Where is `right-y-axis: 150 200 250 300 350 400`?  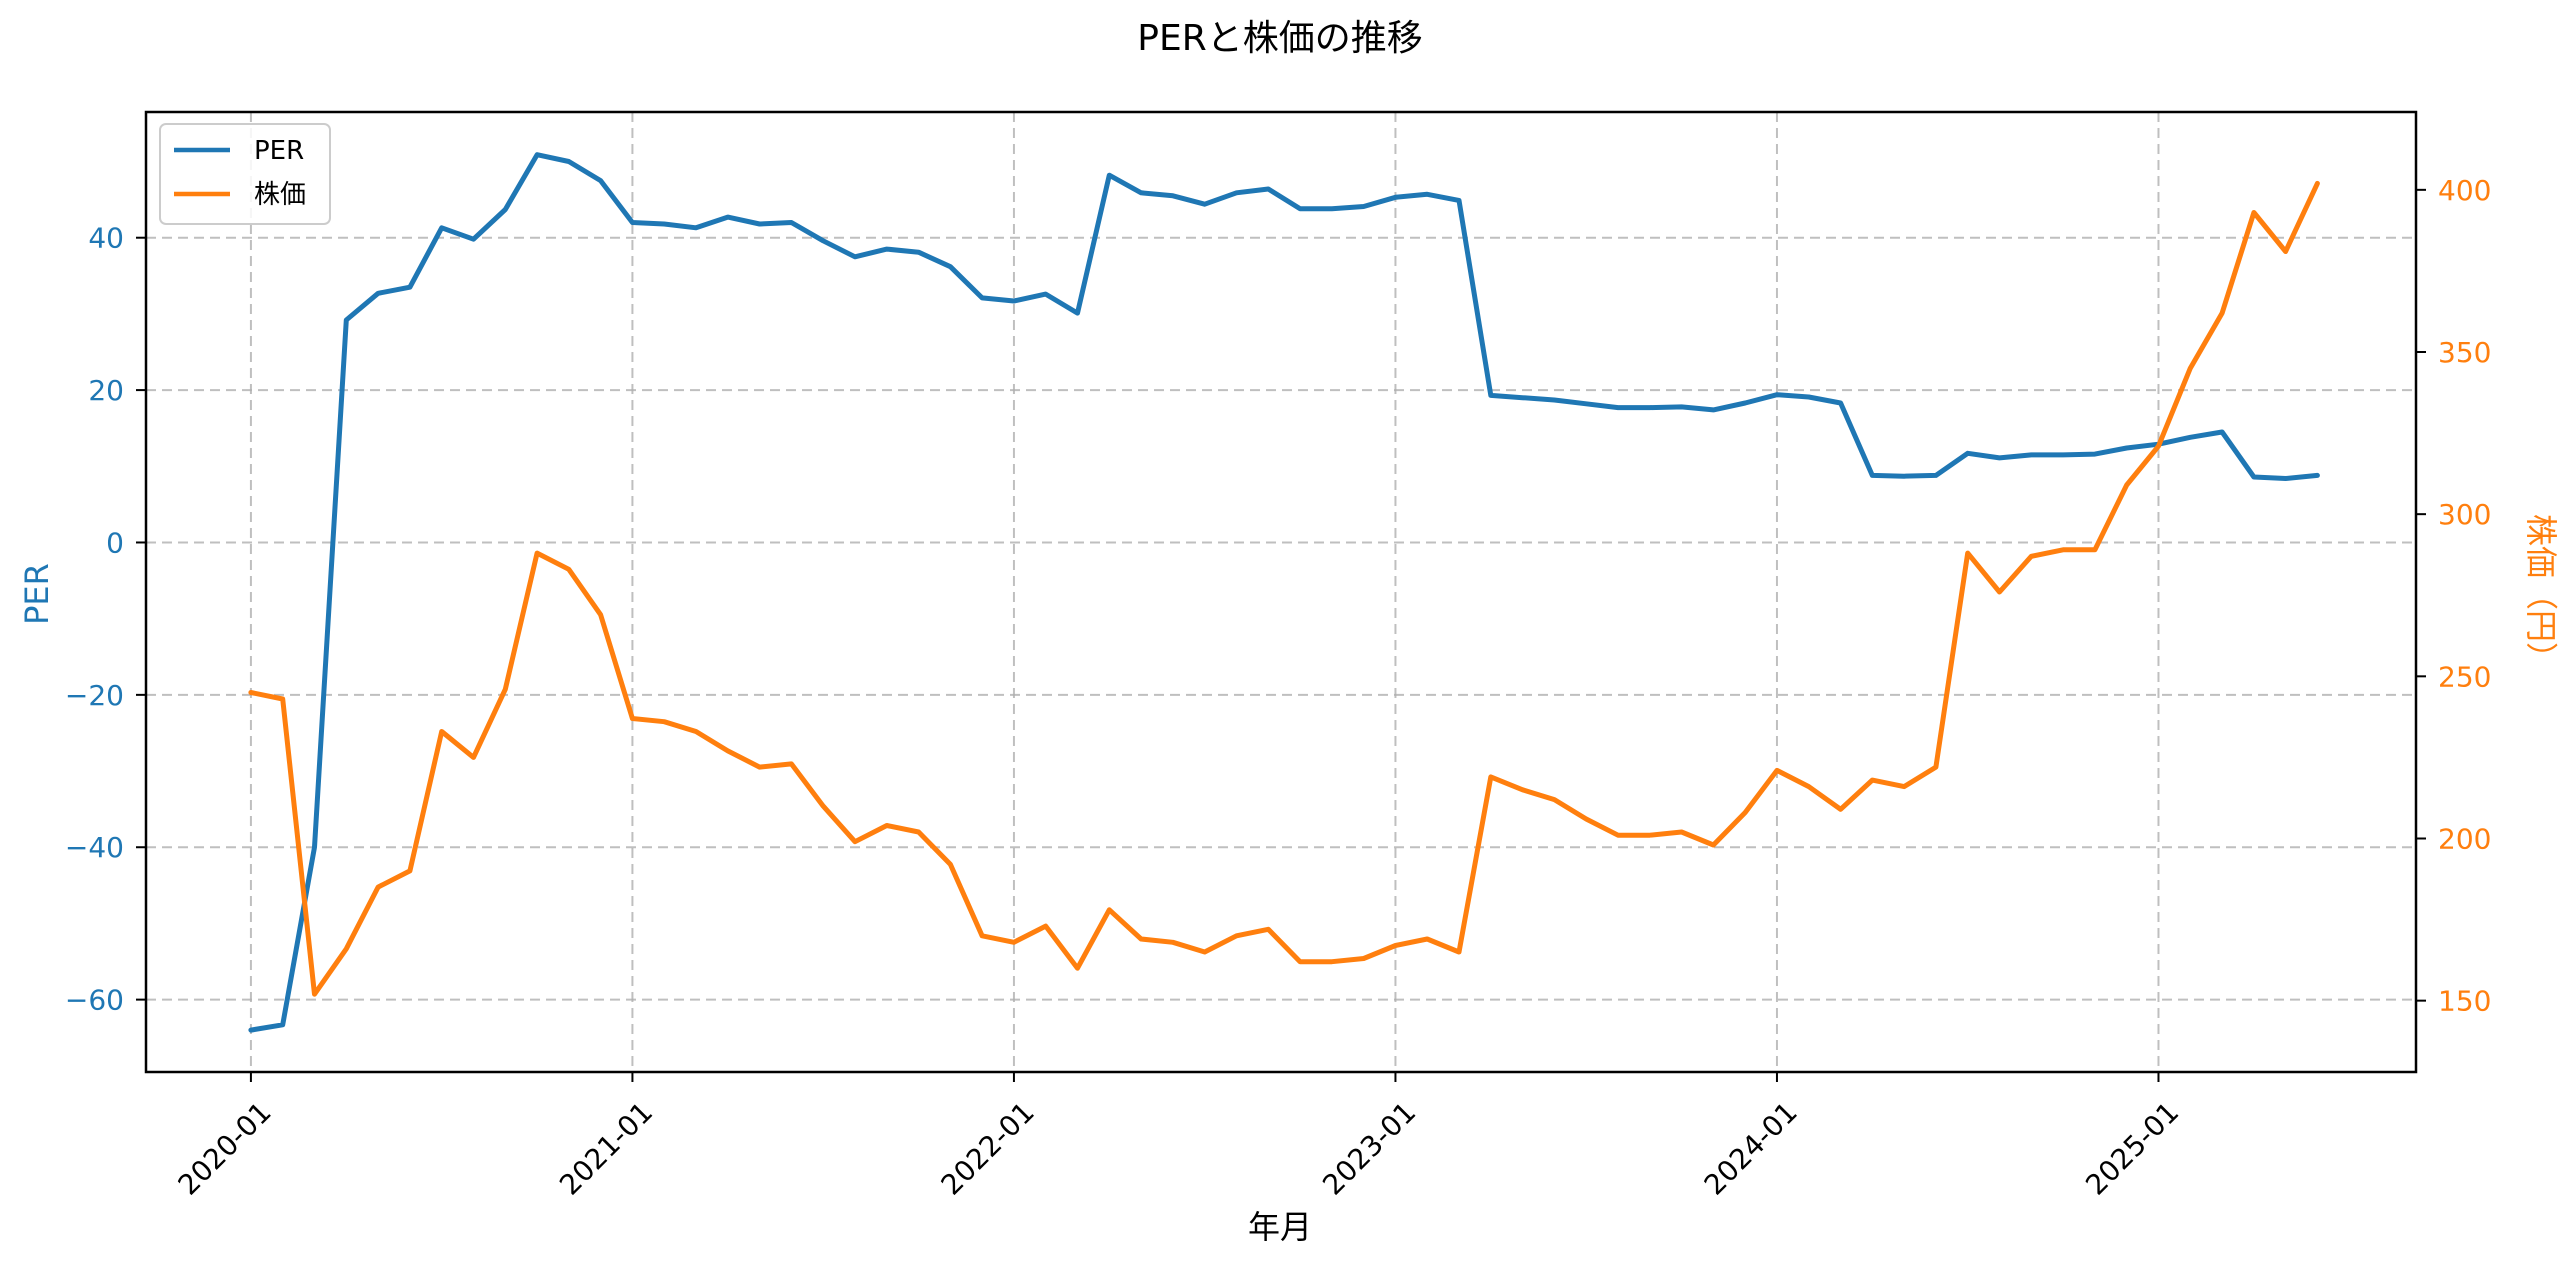
right-y-axis: 150 200 250 300 350 400 is located at coordinates (2453, 596).